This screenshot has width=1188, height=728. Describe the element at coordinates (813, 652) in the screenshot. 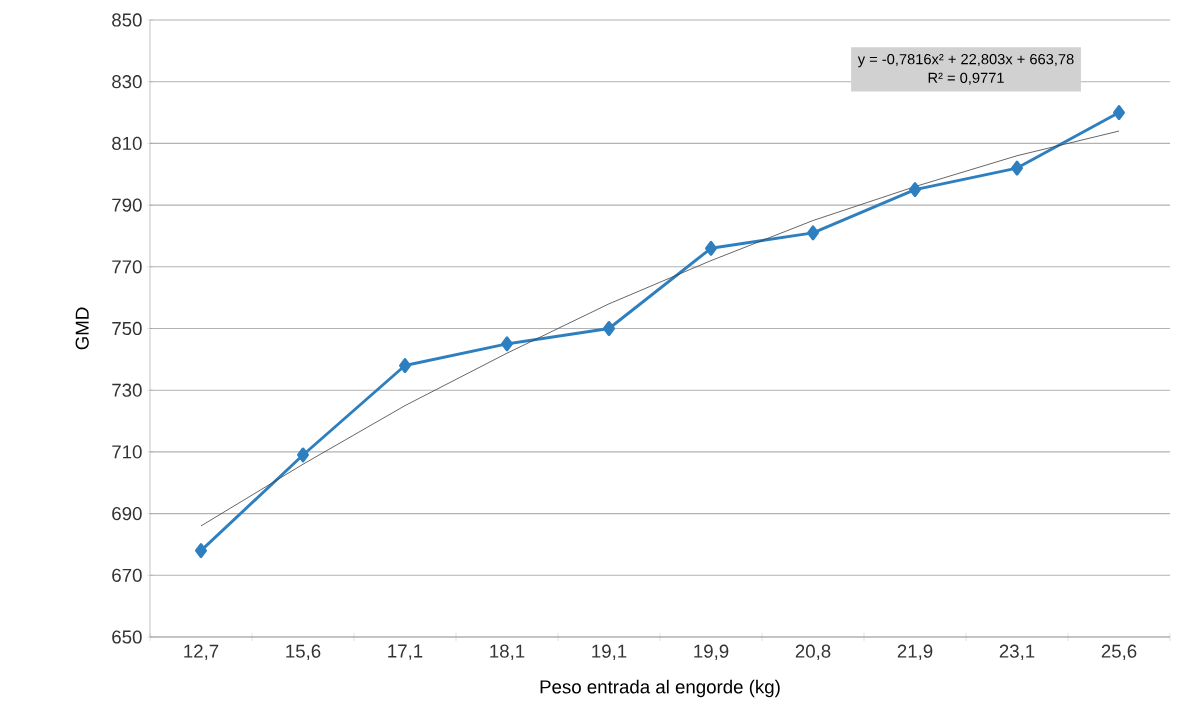

I see `x-tick-label: 20,8` at that location.